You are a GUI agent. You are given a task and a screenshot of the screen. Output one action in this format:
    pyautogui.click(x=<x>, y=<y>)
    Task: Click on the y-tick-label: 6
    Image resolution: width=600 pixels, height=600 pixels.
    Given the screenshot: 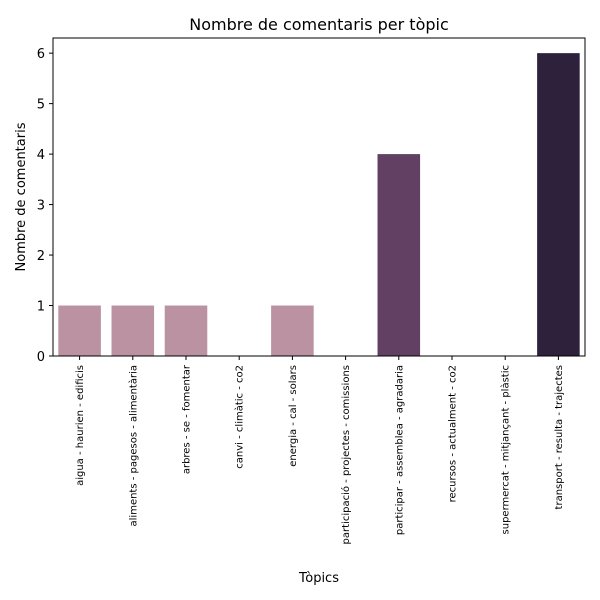 What is the action you would take?
    pyautogui.click(x=41, y=54)
    